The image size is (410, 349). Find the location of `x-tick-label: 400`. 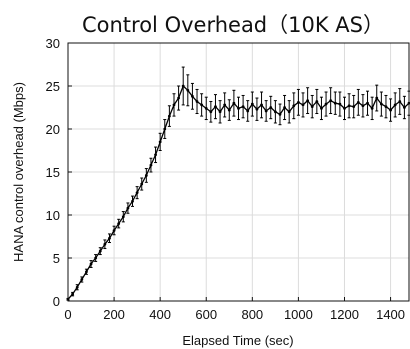

x-tick-label: 400 is located at coordinates (160, 314).